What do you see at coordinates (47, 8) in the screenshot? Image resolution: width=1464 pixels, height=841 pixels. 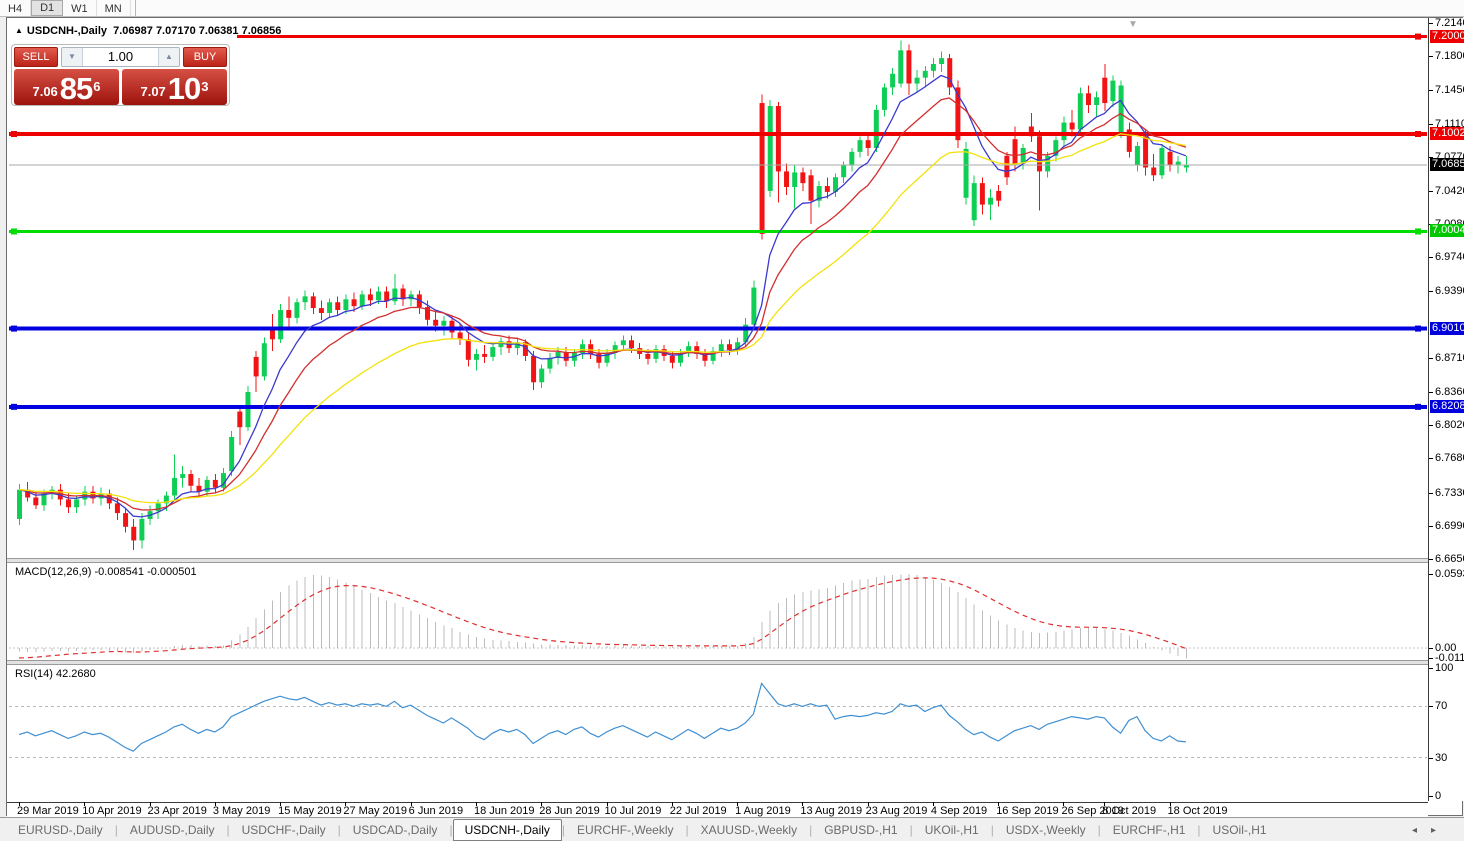 I see `timeframe-button-d1: D1` at bounding box center [47, 8].